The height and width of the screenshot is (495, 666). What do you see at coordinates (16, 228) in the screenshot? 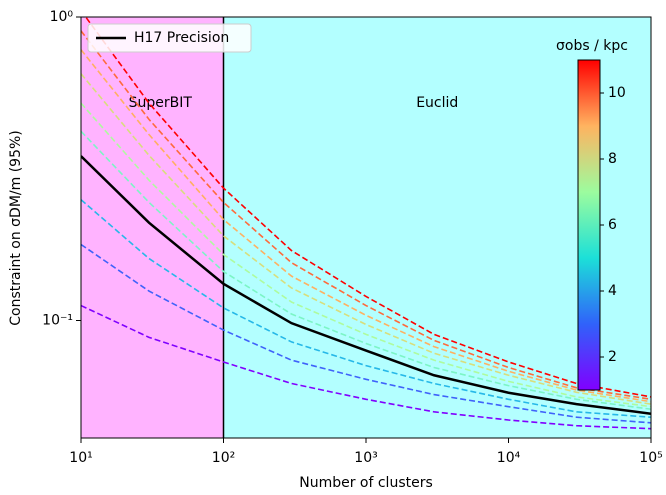
I see `y-axis-label: Constraint on σDM/m (95%)` at bounding box center [16, 228].